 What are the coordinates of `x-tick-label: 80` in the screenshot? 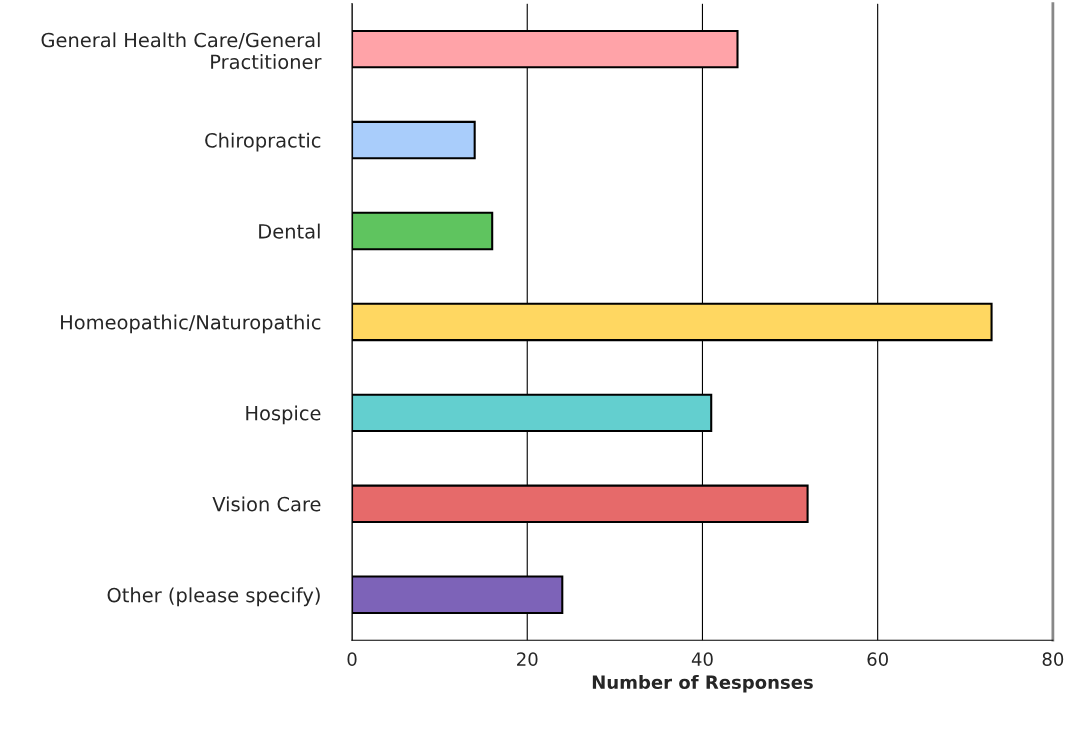 It's located at (1053, 659).